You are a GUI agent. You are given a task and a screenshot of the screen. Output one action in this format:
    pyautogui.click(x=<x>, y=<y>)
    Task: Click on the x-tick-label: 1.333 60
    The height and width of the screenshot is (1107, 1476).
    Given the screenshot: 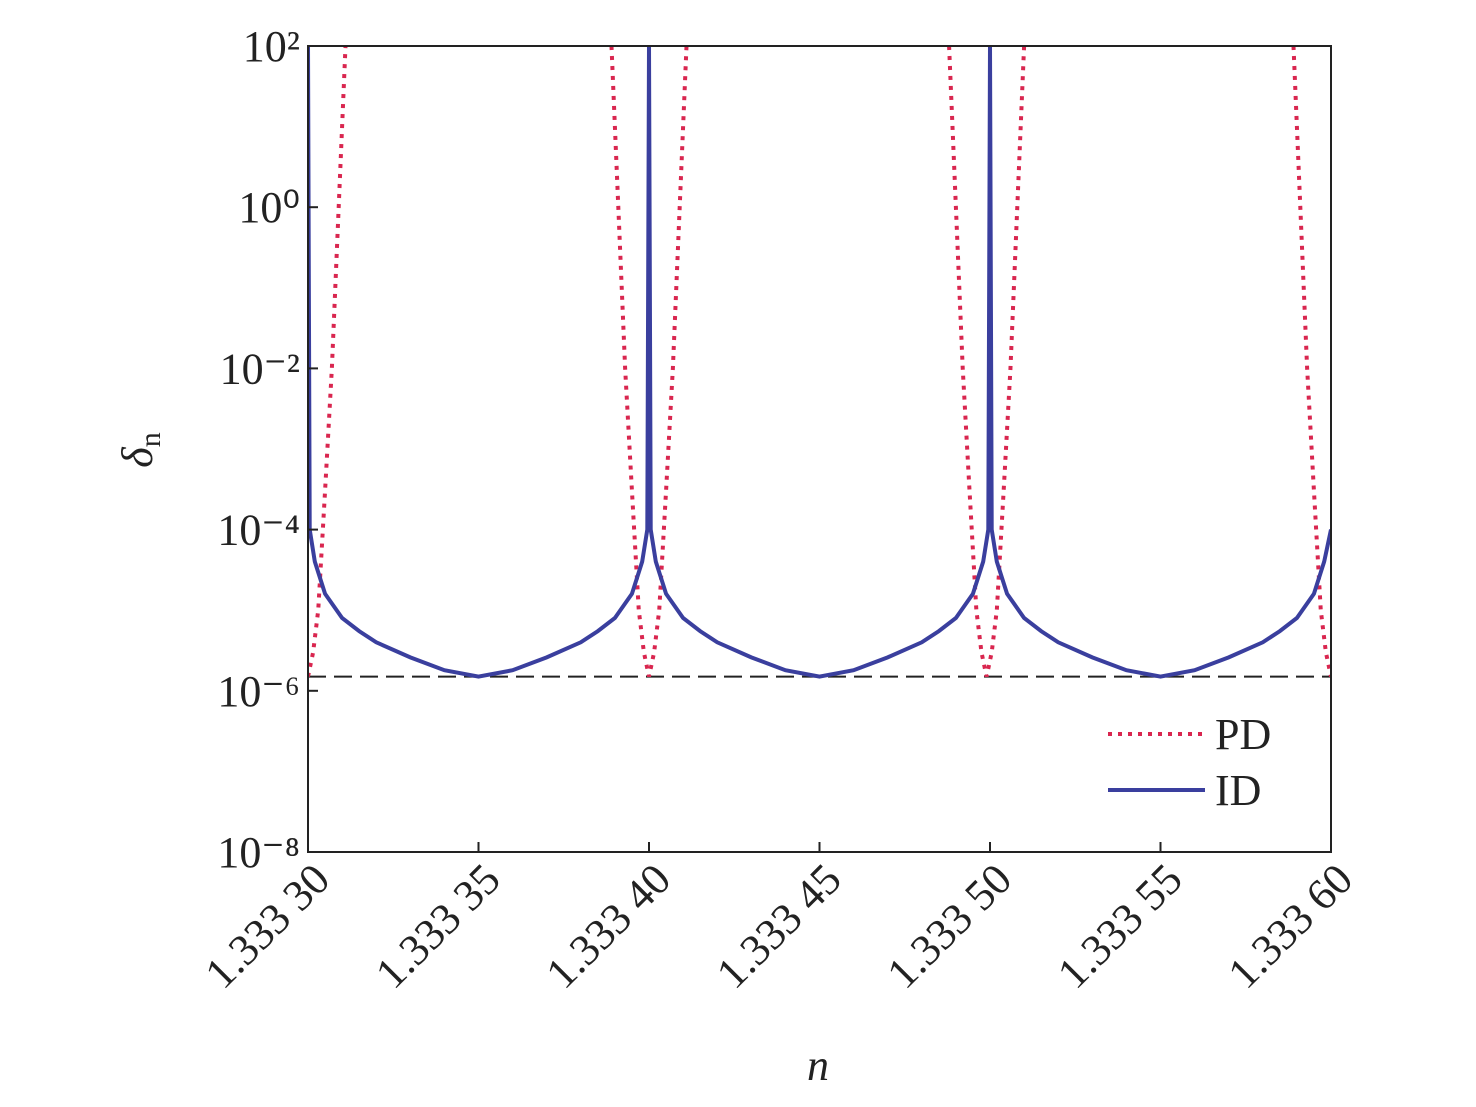 What is the action you would take?
    pyautogui.click(x=1291, y=926)
    